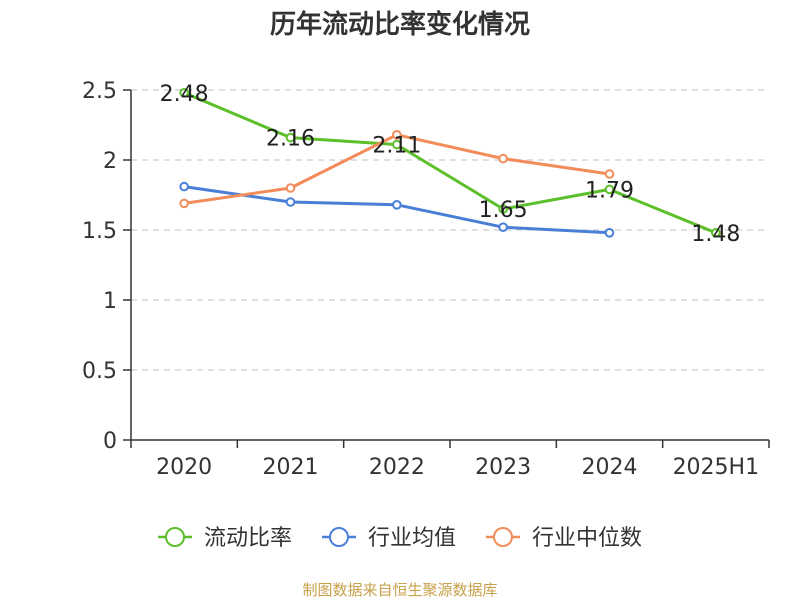  What do you see at coordinates (503, 467) in the screenshot?
I see `x-tick-label: 2023` at bounding box center [503, 467].